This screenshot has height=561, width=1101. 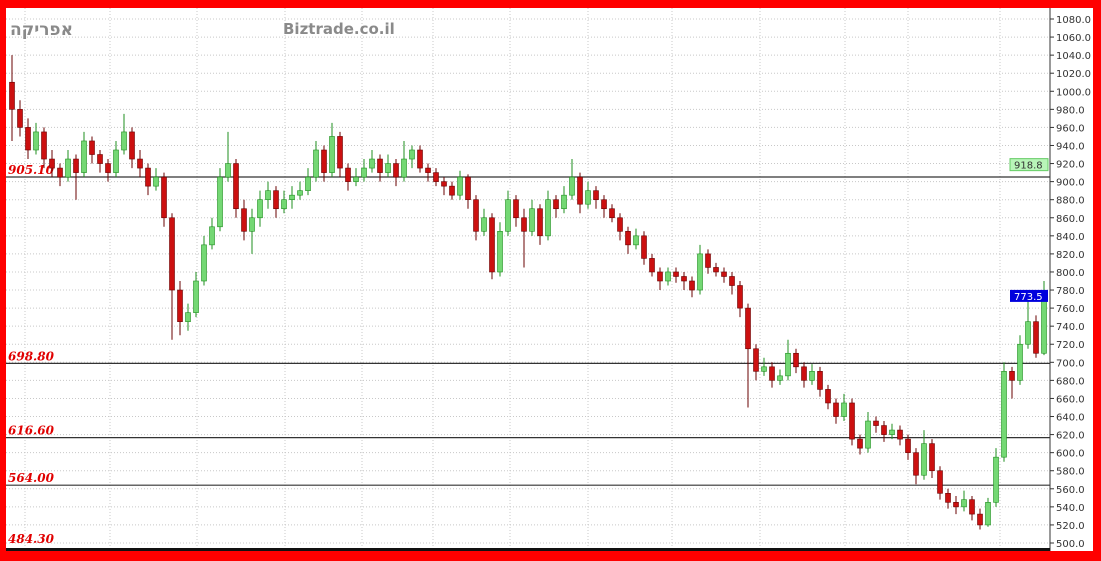 What do you see at coordinates (31, 431) in the screenshot?
I see `level-label: 616.60` at bounding box center [31, 431].